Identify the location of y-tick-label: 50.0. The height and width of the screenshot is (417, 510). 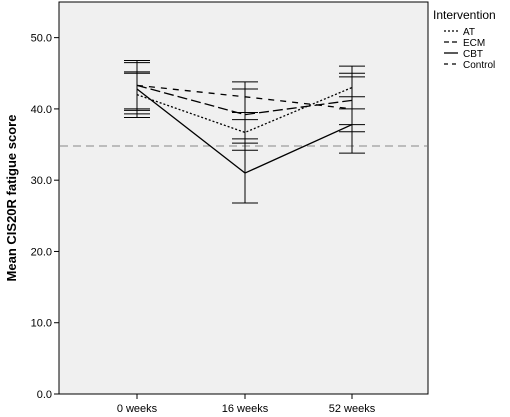
(41, 39).